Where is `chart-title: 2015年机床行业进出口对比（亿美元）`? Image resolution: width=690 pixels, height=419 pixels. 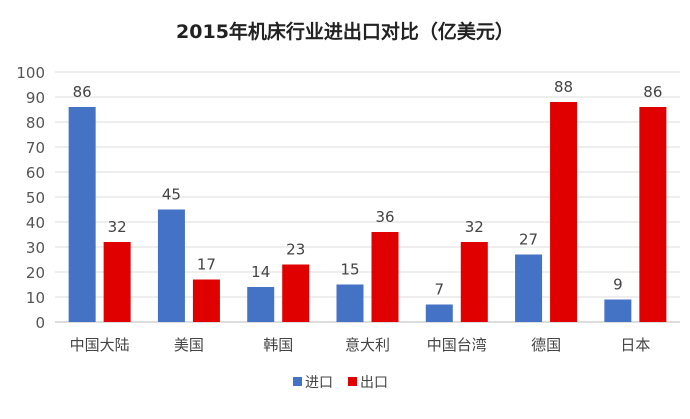 chart-title: 2015年机床行业进出口对比（亿美元） is located at coordinates (345, 31).